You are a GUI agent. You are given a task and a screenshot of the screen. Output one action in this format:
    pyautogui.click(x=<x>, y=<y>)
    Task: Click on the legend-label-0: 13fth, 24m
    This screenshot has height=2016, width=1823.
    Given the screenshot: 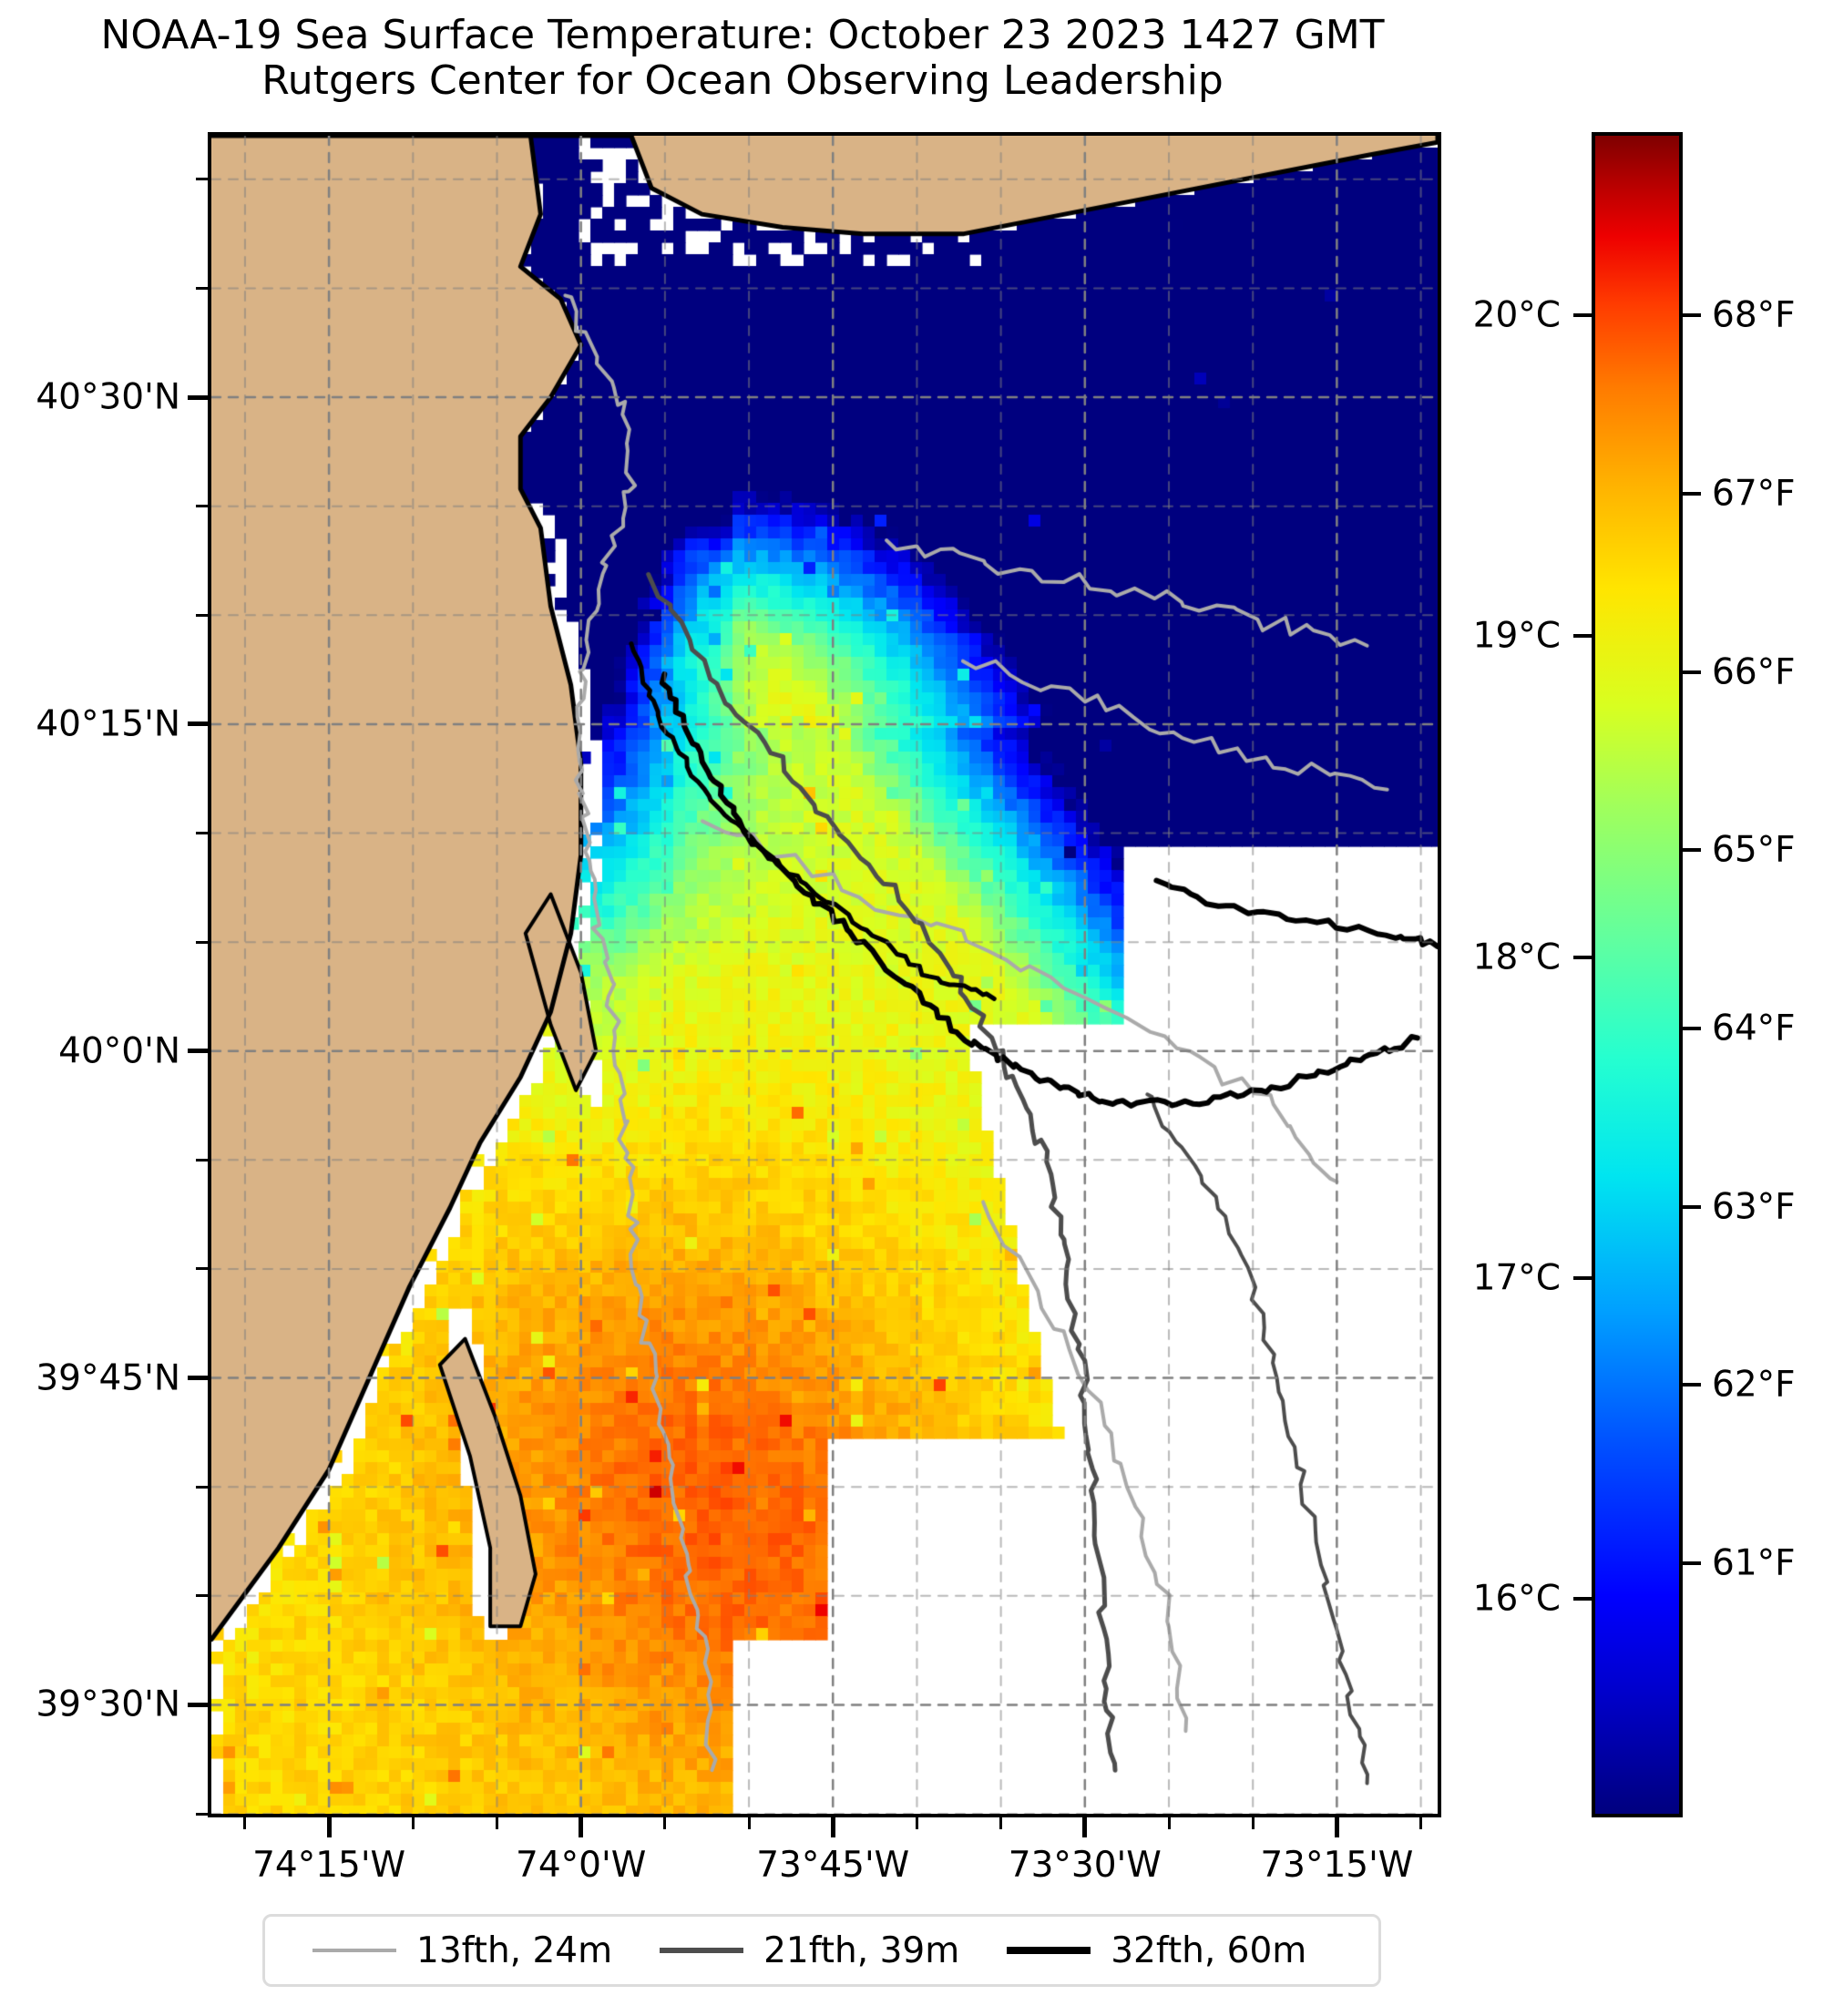 What is the action you would take?
    pyautogui.click(x=514, y=1950)
    